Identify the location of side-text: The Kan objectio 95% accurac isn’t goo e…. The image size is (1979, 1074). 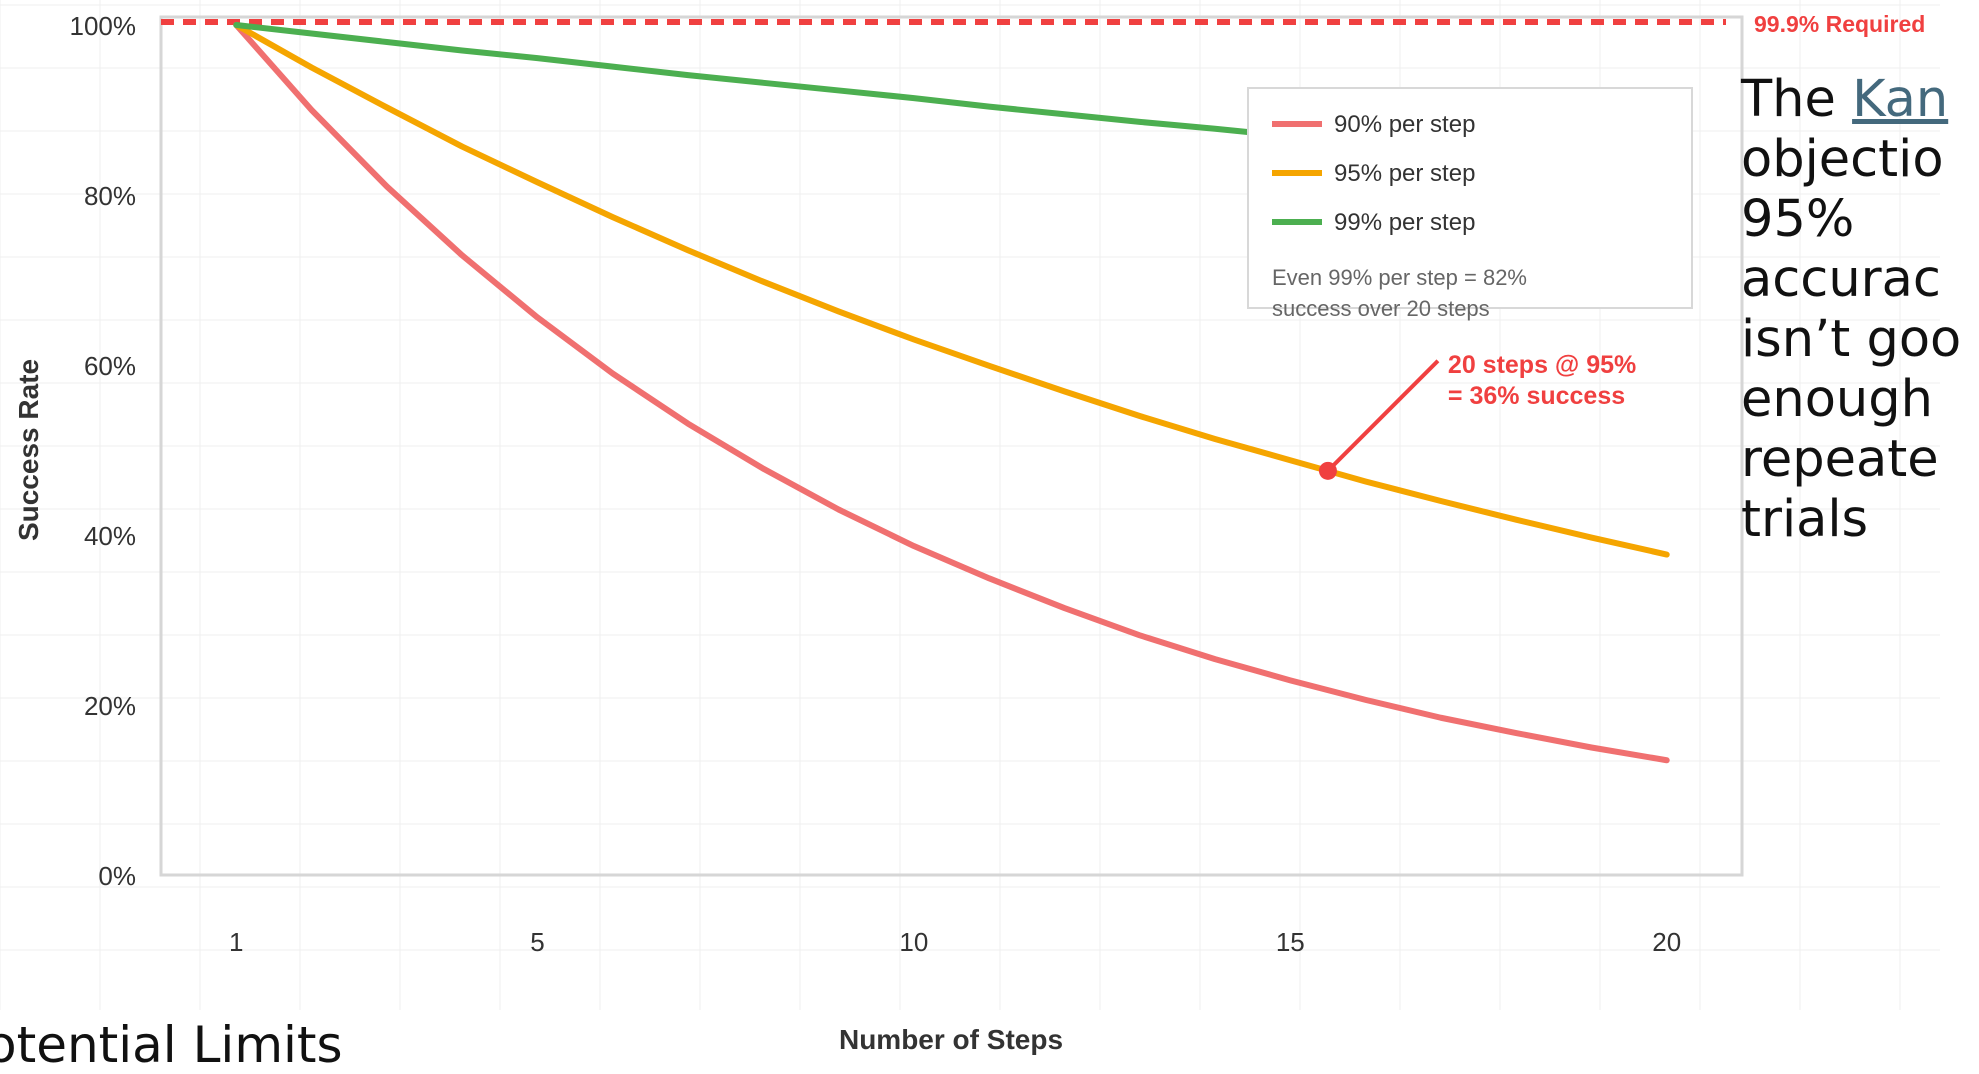
(1860, 310).